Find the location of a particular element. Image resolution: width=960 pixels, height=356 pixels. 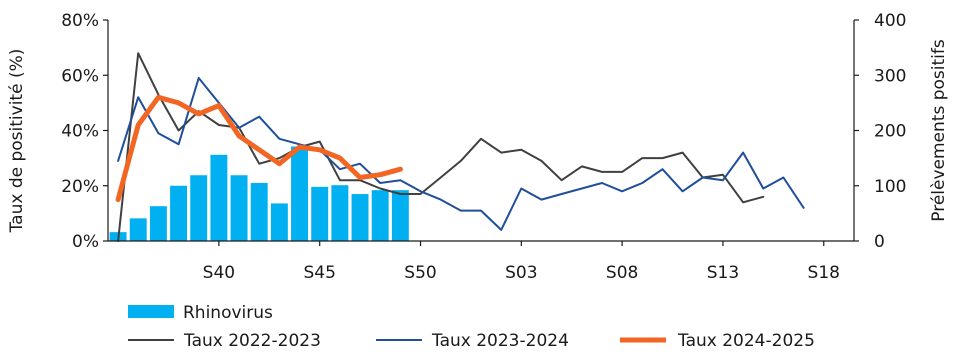

x-tick-label: S45 is located at coordinates (319, 273).